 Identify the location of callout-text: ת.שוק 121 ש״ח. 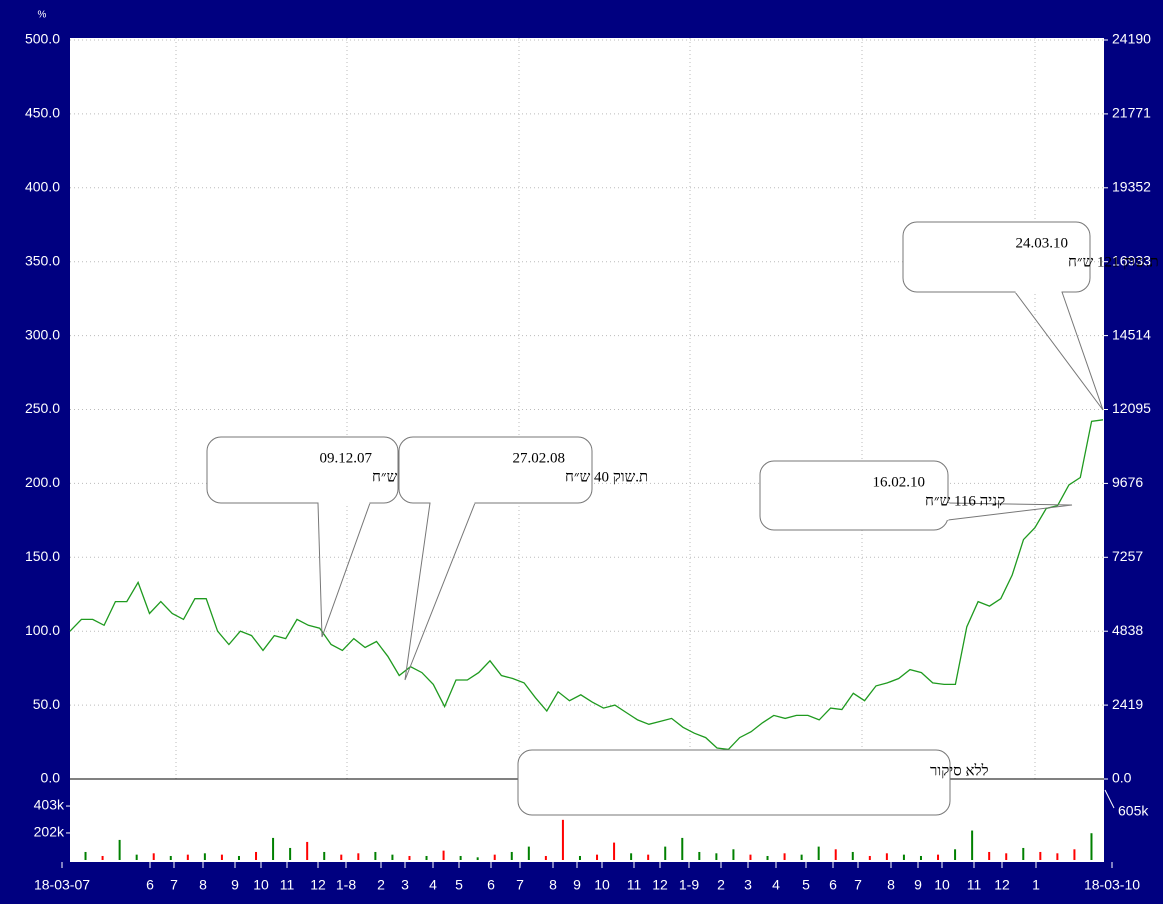
(1113, 262).